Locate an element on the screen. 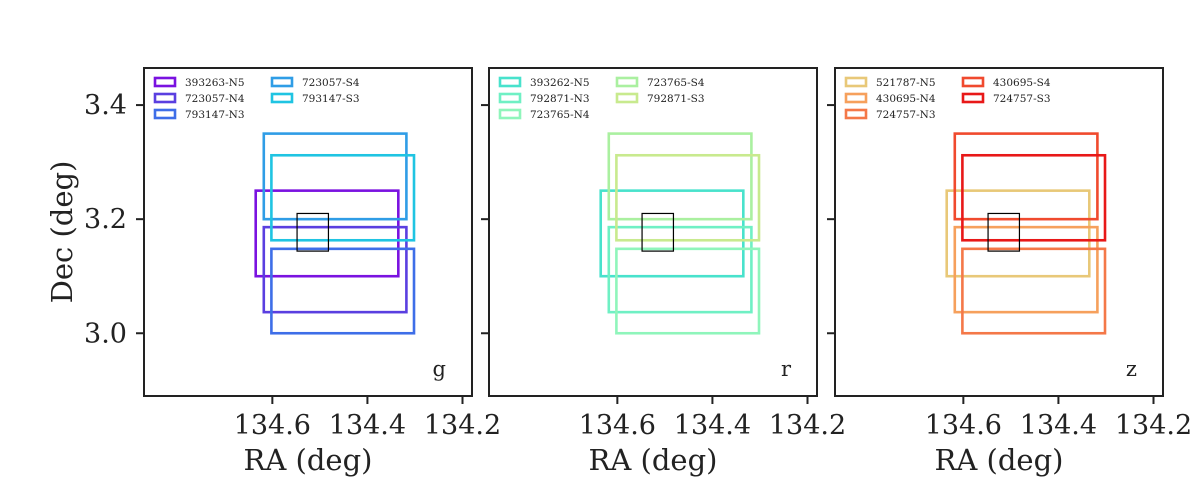 This screenshot has height=500, width=1200. y-tick-label: 3.2 is located at coordinates (105, 219).